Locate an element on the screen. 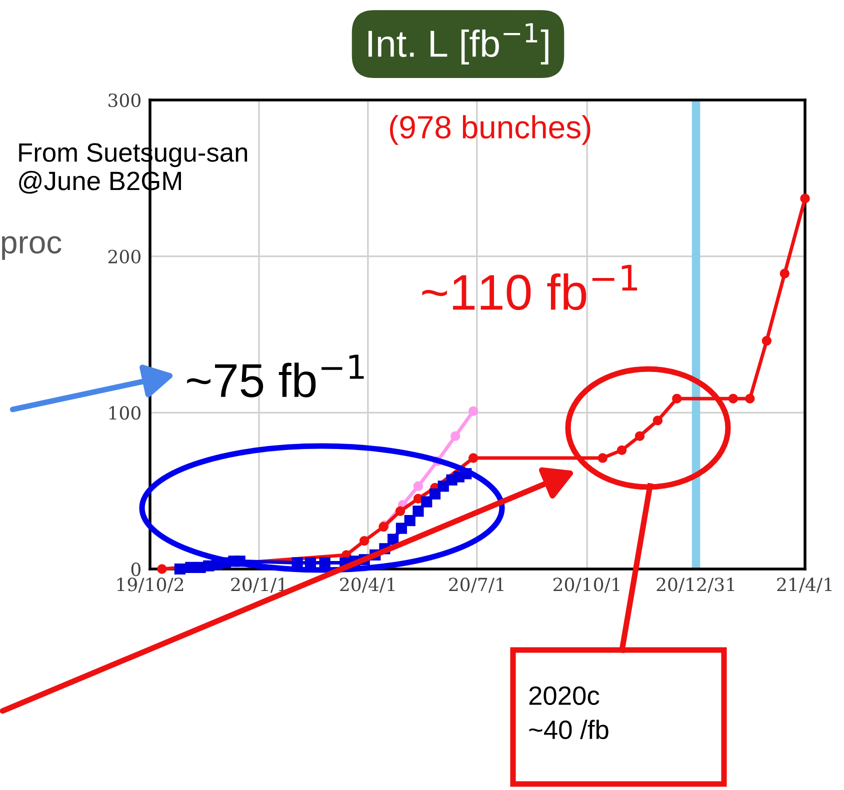 This screenshot has height=790, width=844. annotation: ~110 fb$^{−1}$ is located at coordinates (530, 287).